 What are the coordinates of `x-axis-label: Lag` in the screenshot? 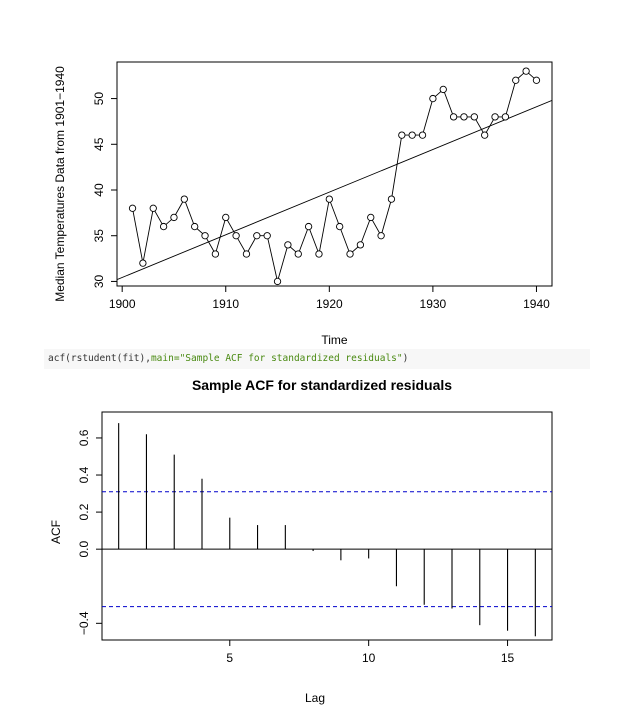 It's located at (315, 698).